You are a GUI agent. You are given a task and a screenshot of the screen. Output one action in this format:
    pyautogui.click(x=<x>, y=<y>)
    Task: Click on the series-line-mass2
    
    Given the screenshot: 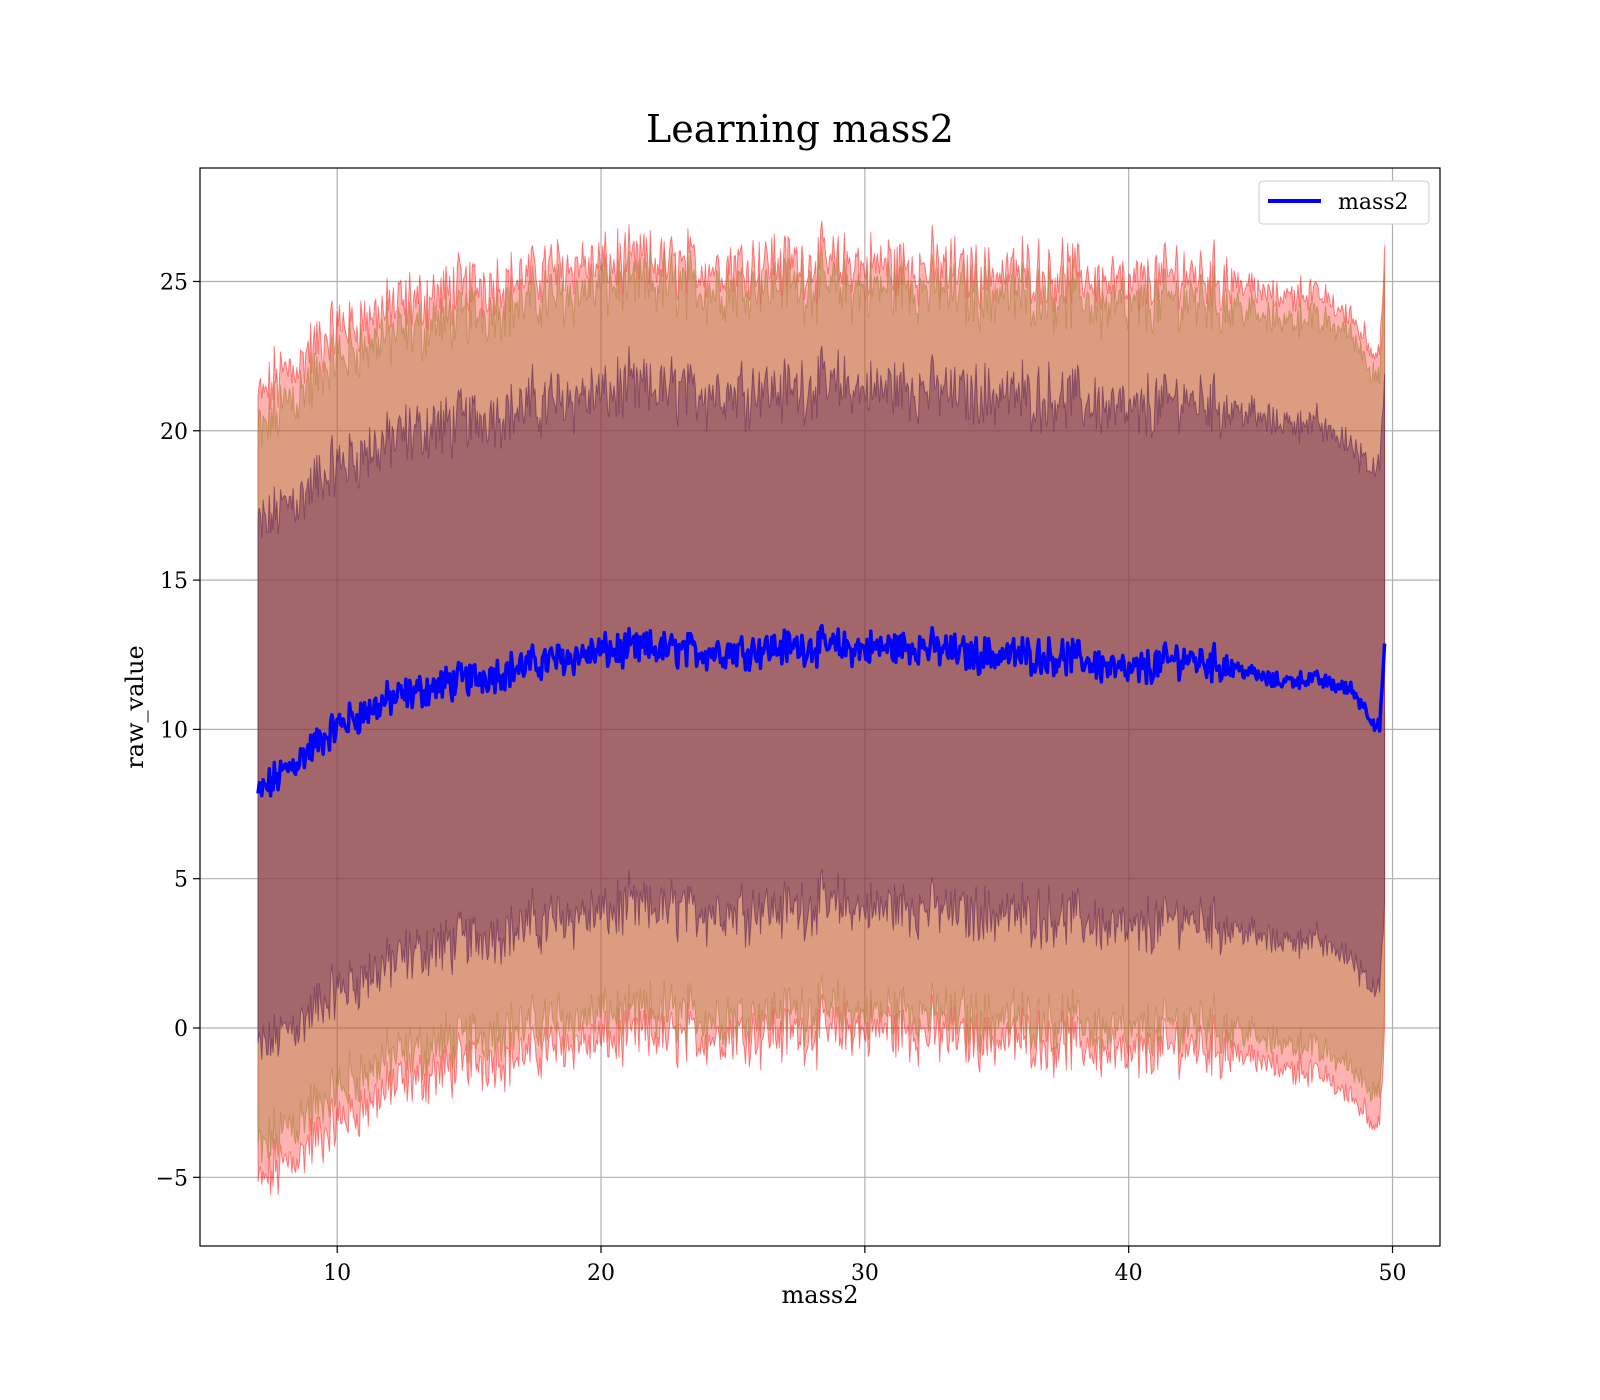 What is the action you would take?
    pyautogui.click(x=821, y=710)
    